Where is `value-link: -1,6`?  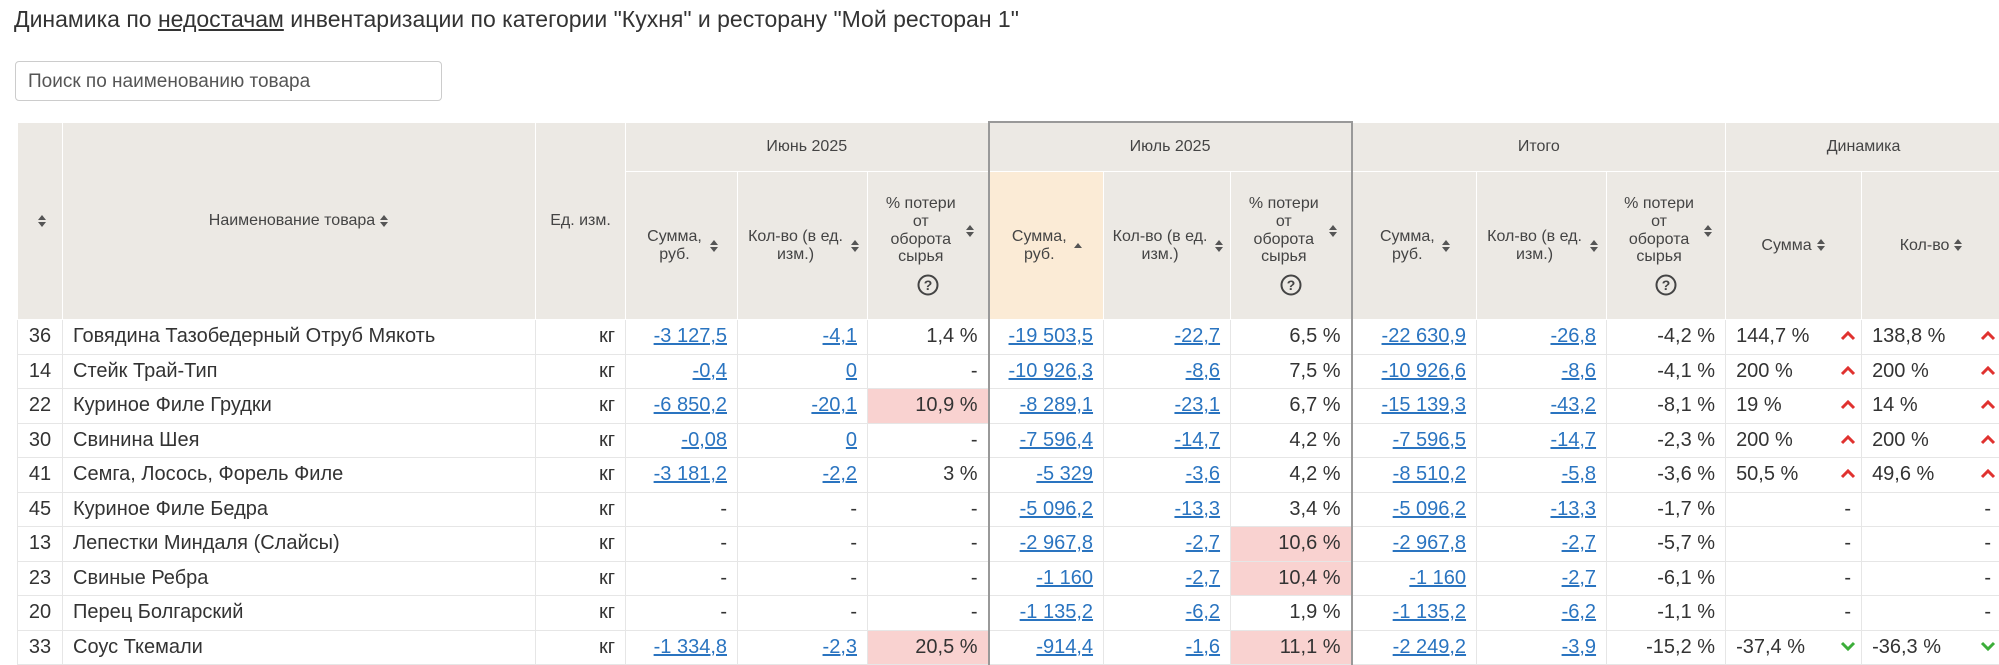 value-link: -1,6 is located at coordinates (1203, 647).